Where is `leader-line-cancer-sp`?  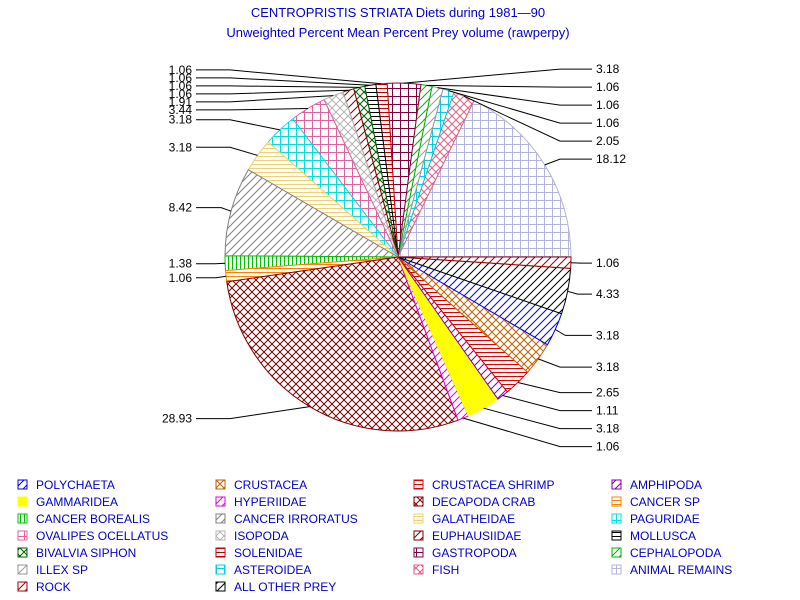
leader-line-cancer-sp is located at coordinates (211, 277).